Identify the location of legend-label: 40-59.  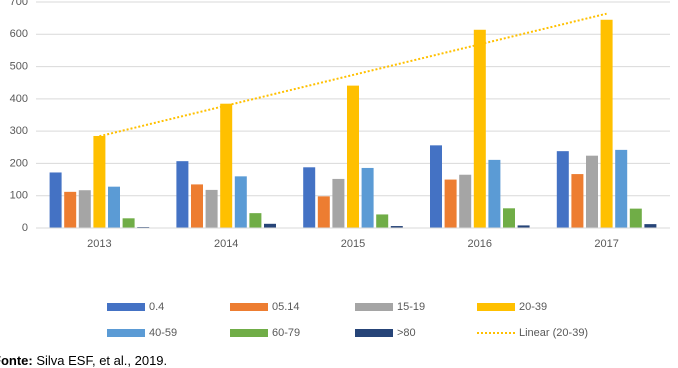
(163, 333).